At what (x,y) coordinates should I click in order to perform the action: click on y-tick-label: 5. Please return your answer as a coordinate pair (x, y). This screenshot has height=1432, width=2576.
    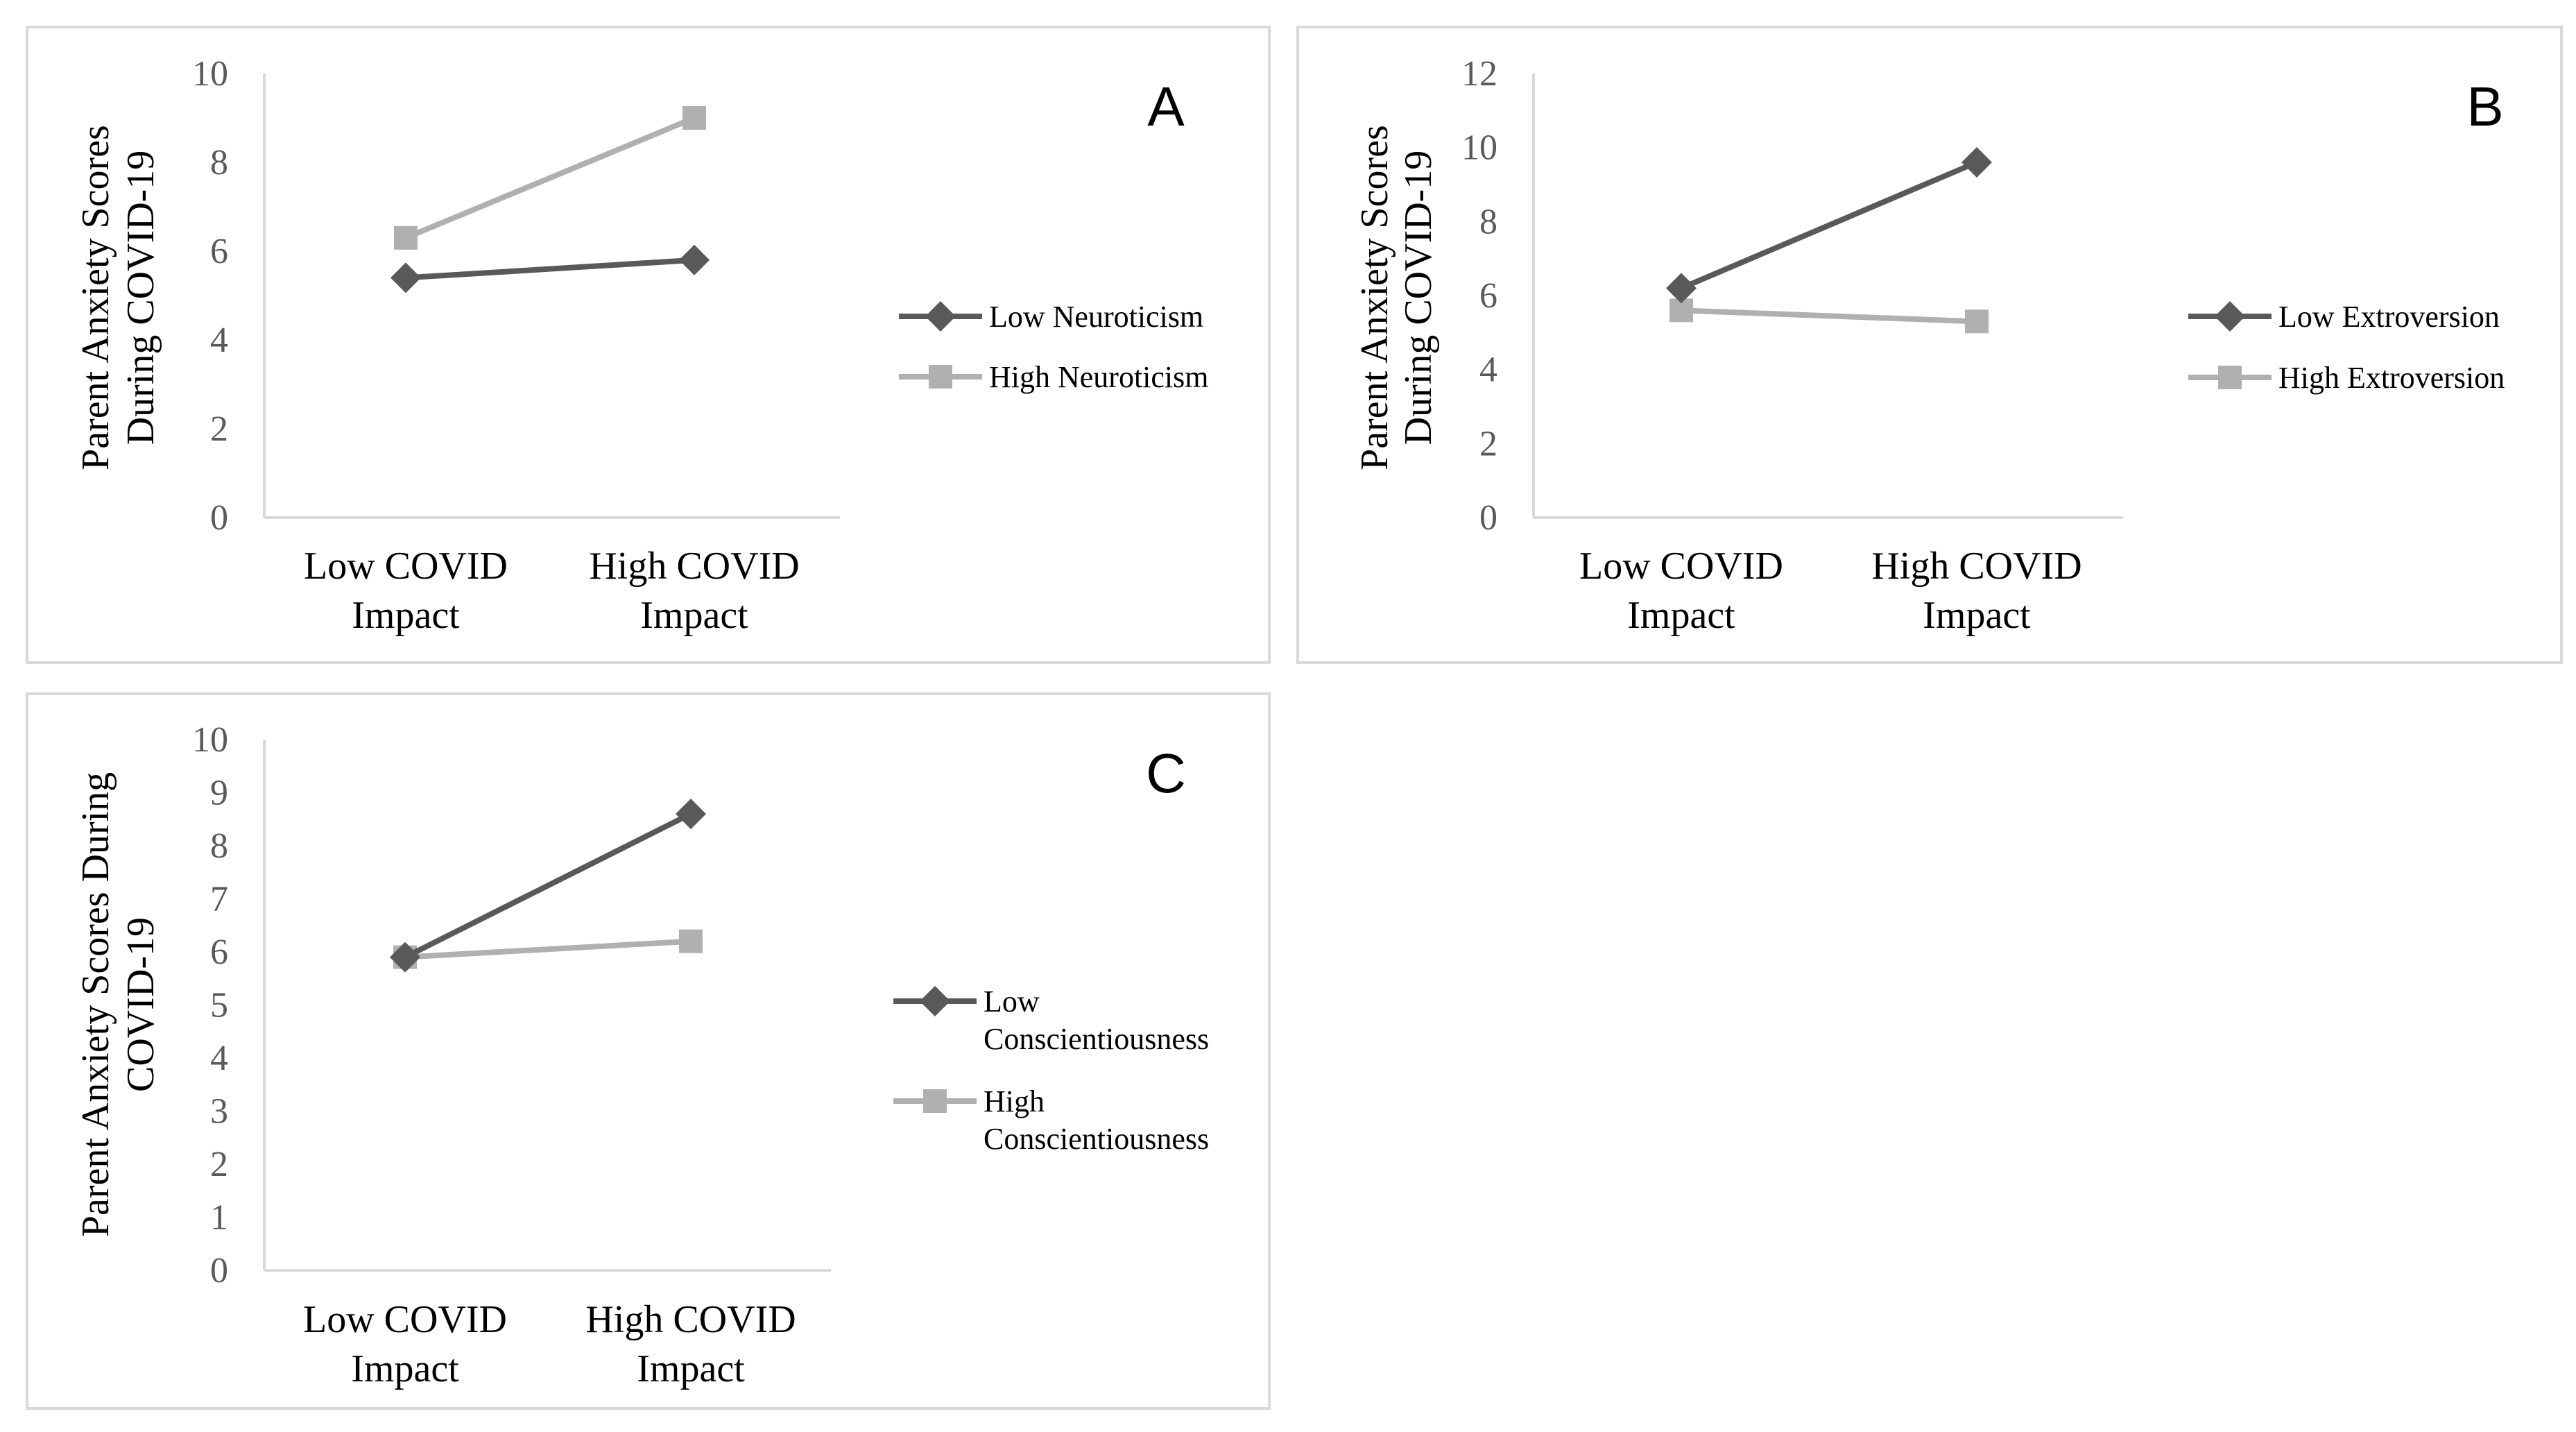
    Looking at the image, I should click on (219, 1005).